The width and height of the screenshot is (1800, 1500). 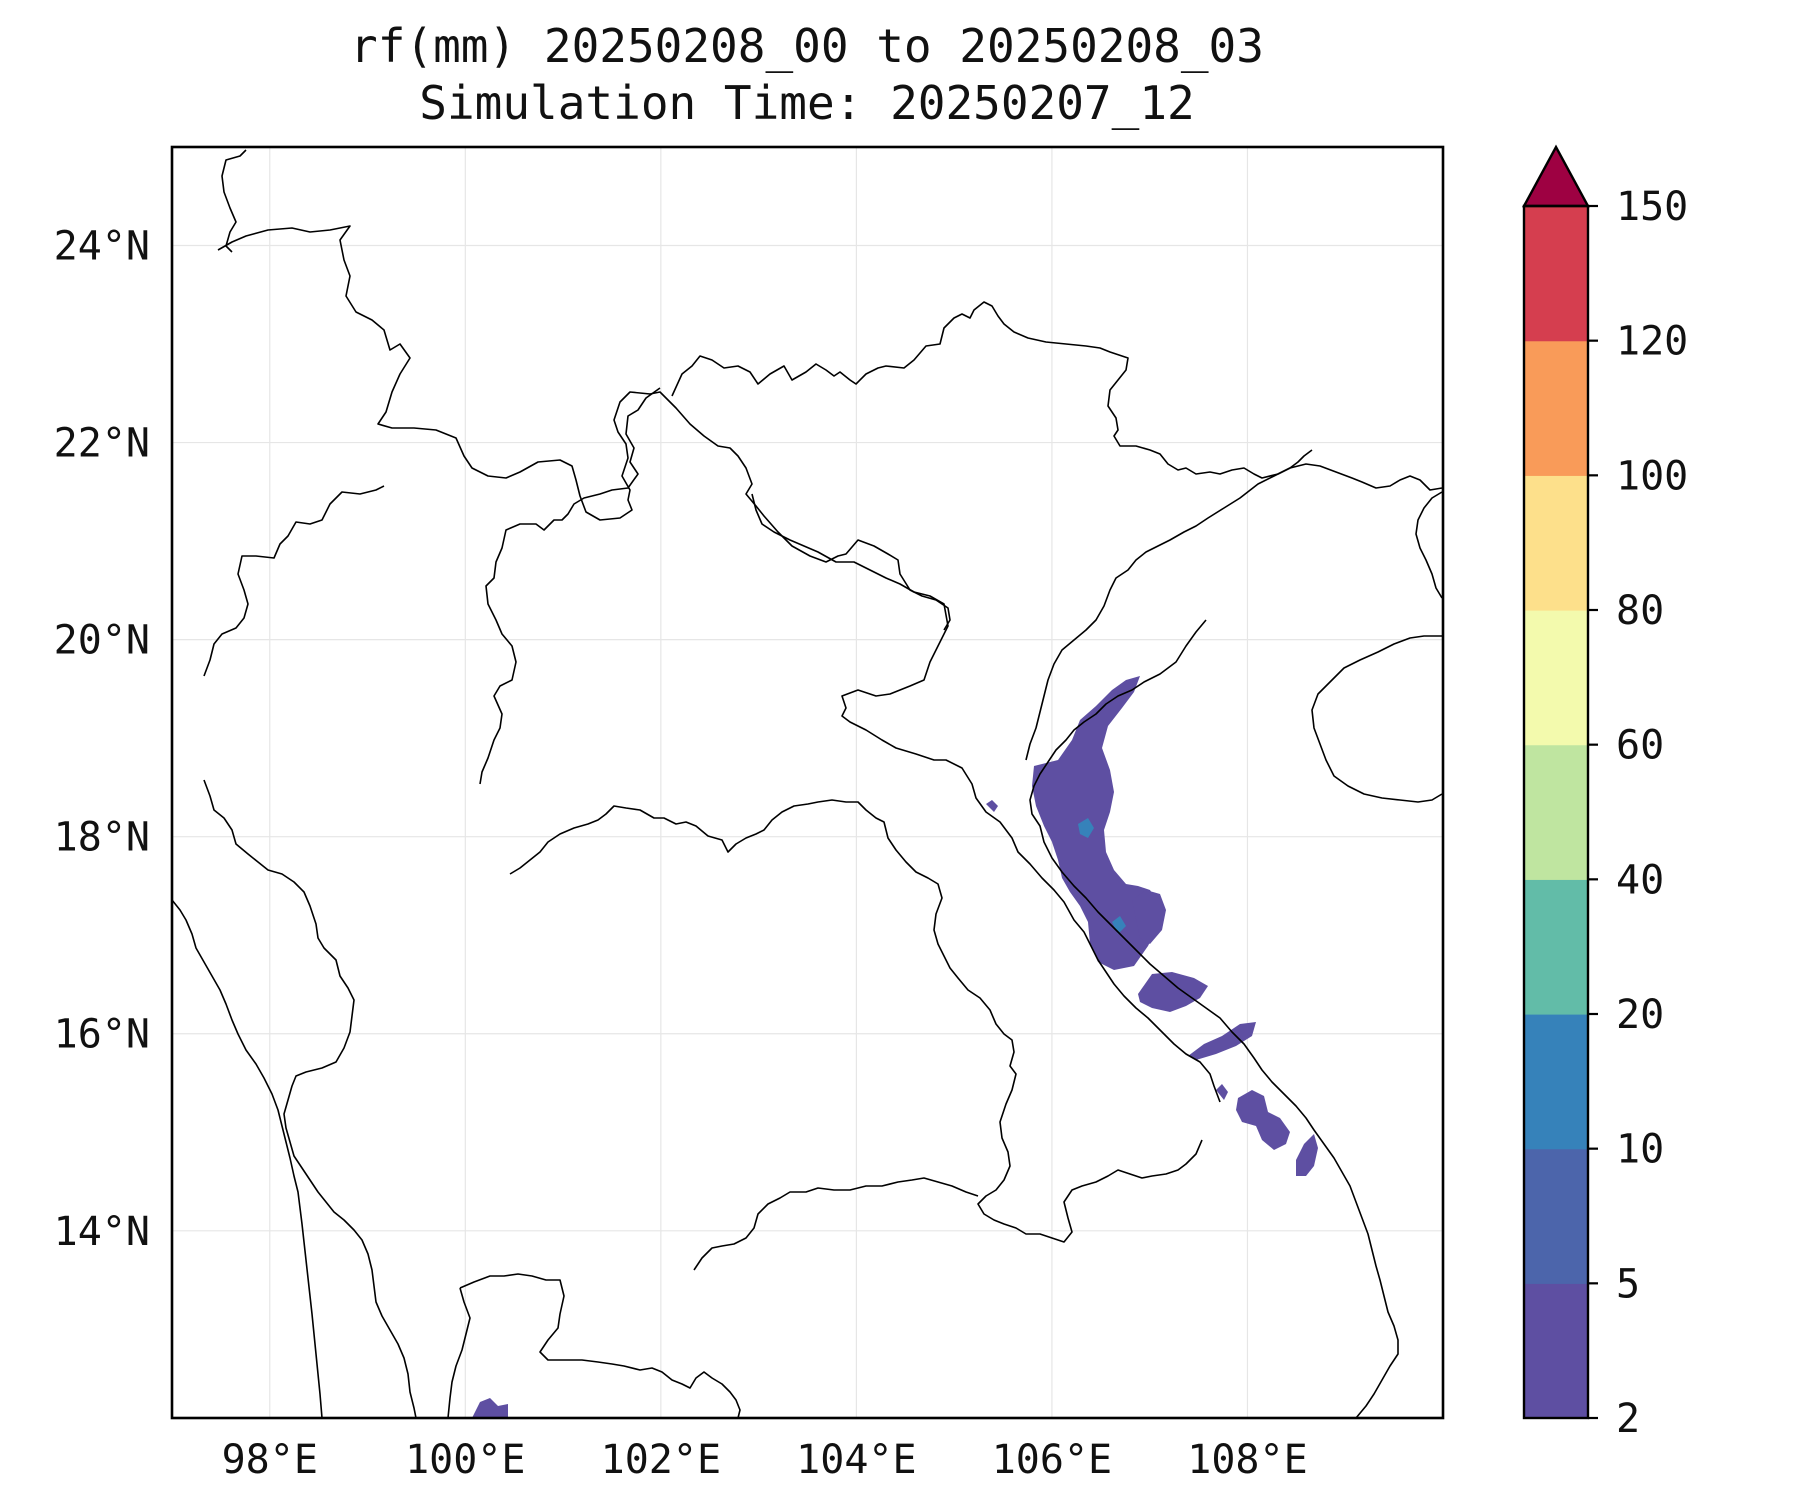 I want to click on colorbar-tick-label: 5, so click(x=1628, y=1284).